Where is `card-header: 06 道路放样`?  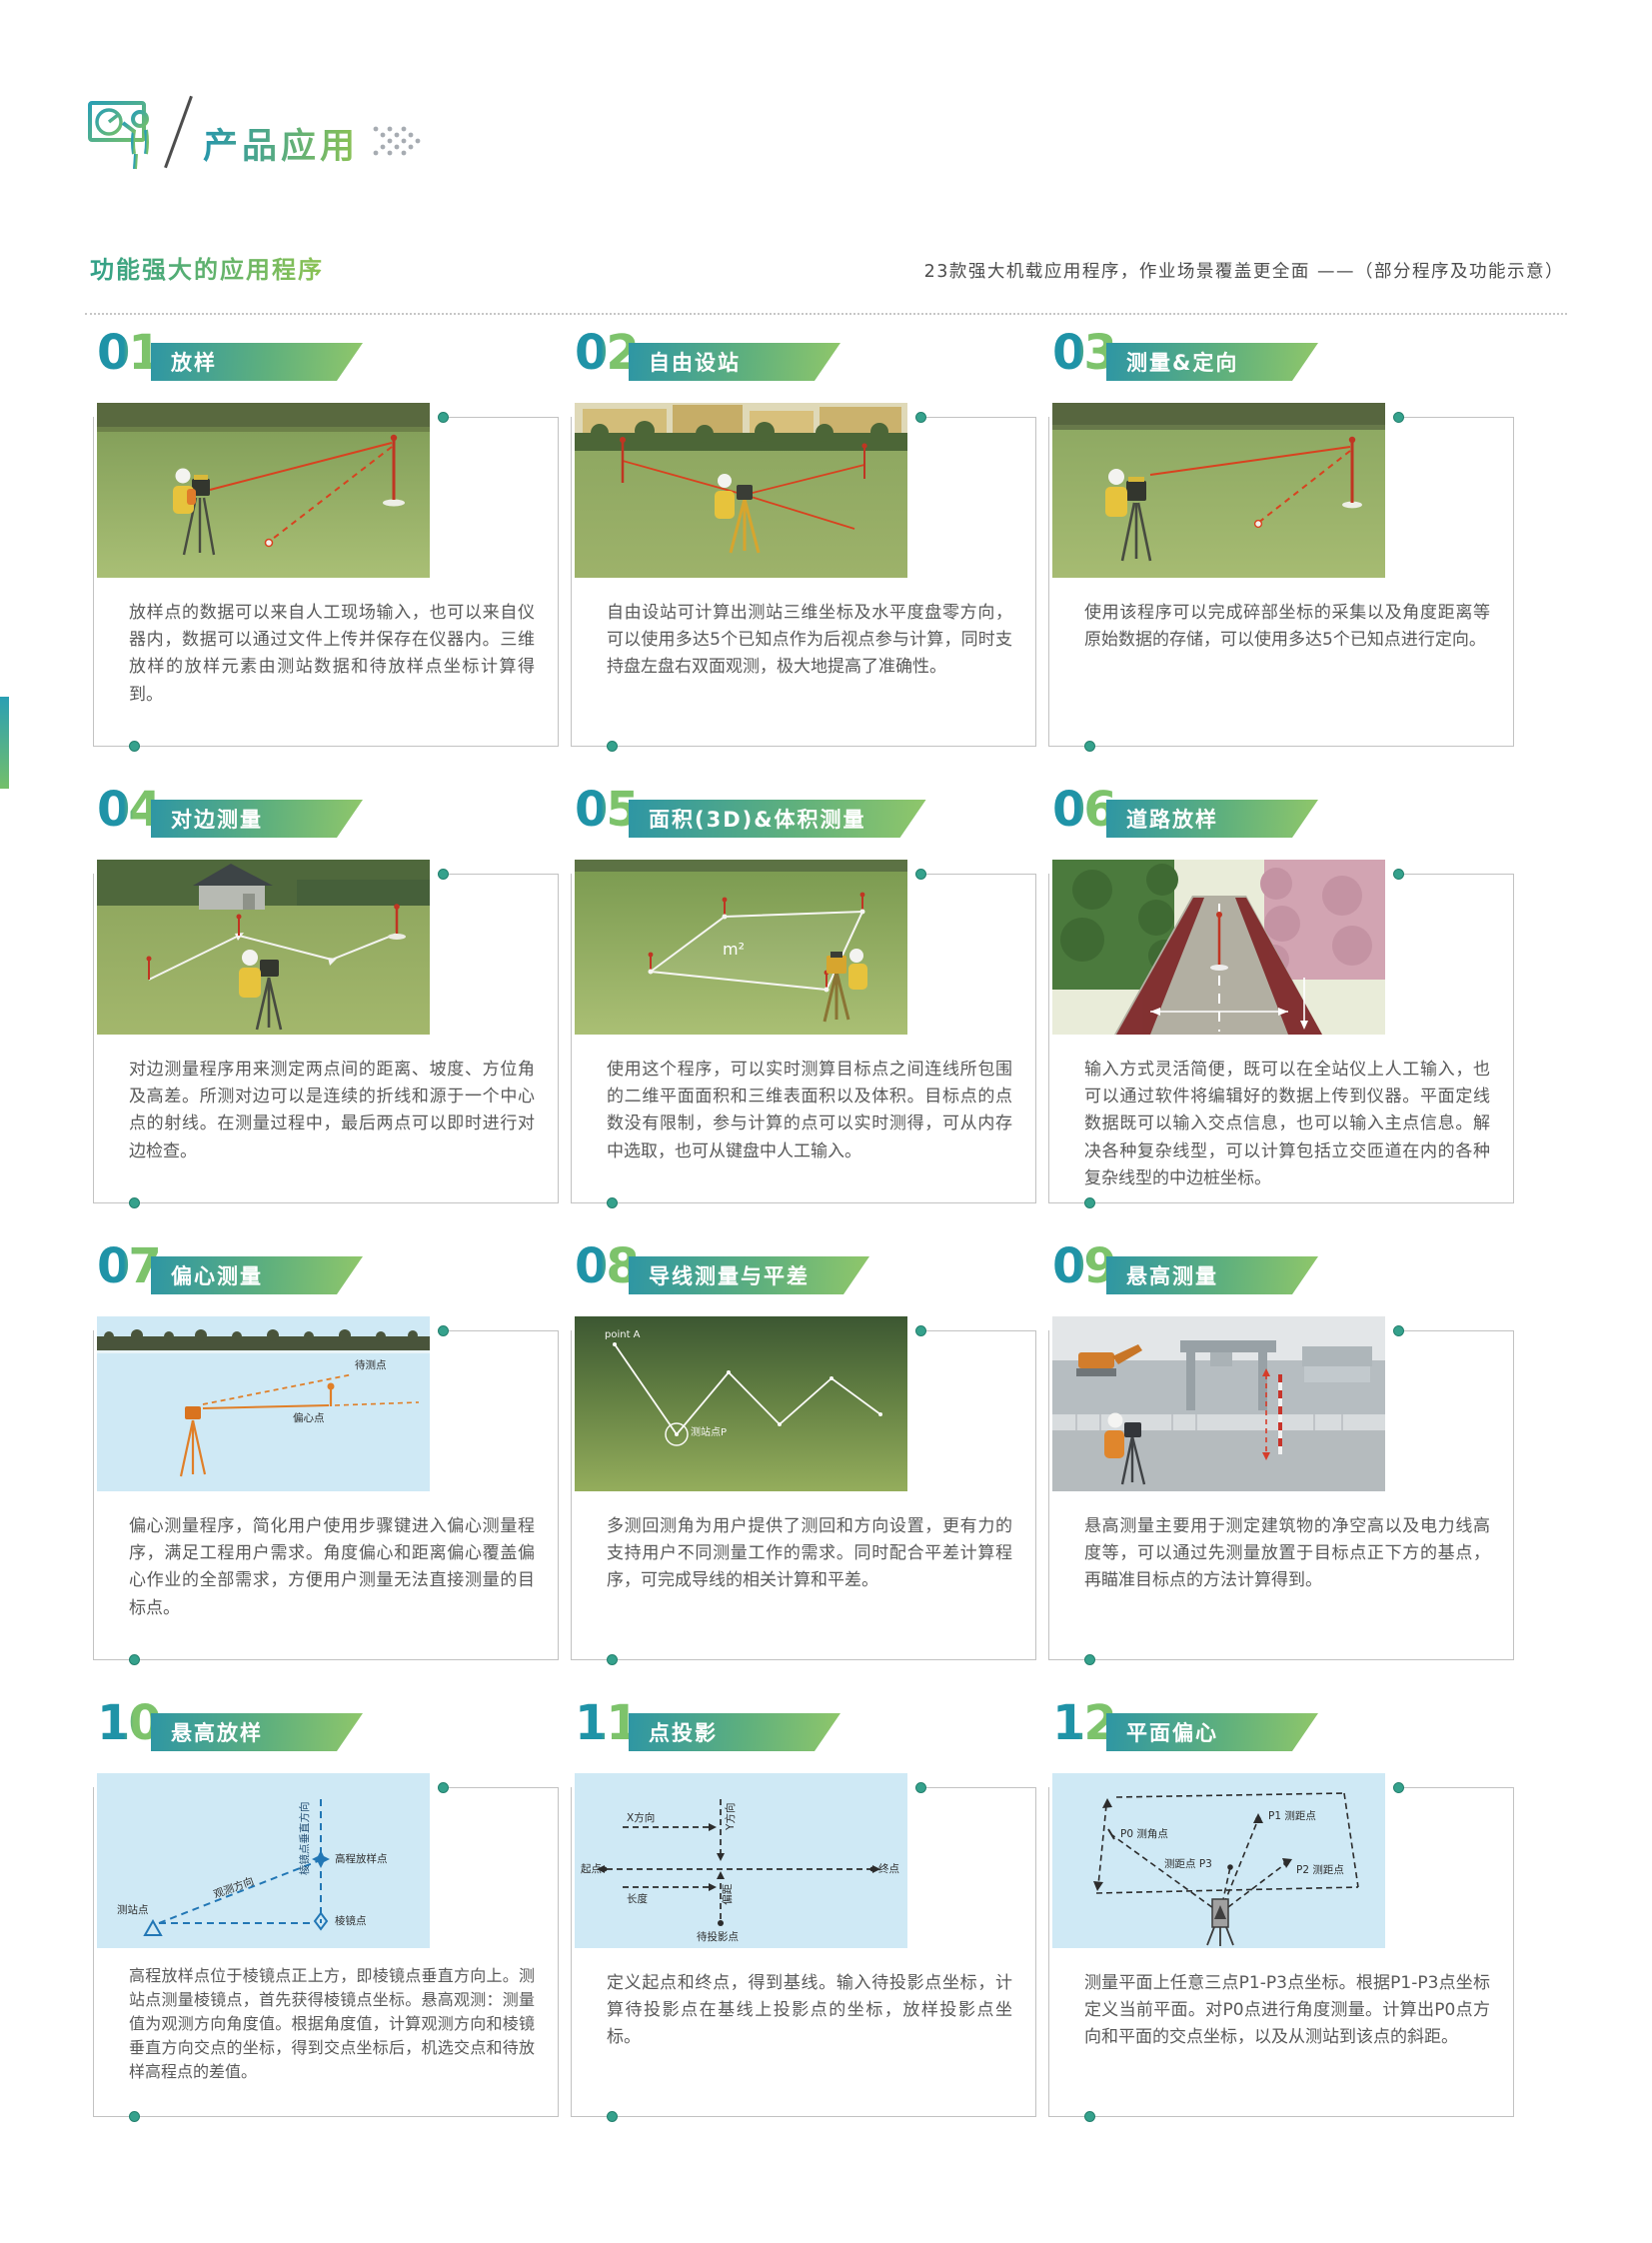 card-header: 06 道路放样 is located at coordinates (1283, 821).